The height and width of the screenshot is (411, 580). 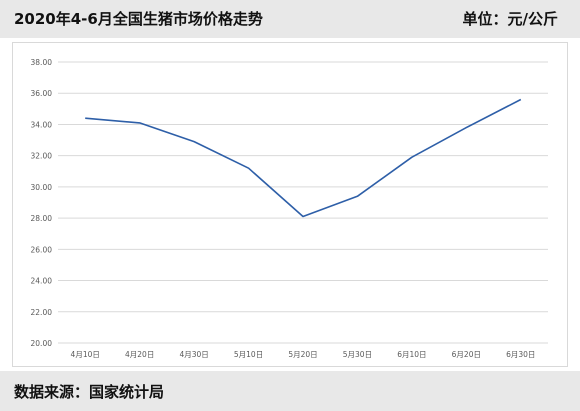 I want to click on y-tick-label: 28.00, so click(x=42, y=218).